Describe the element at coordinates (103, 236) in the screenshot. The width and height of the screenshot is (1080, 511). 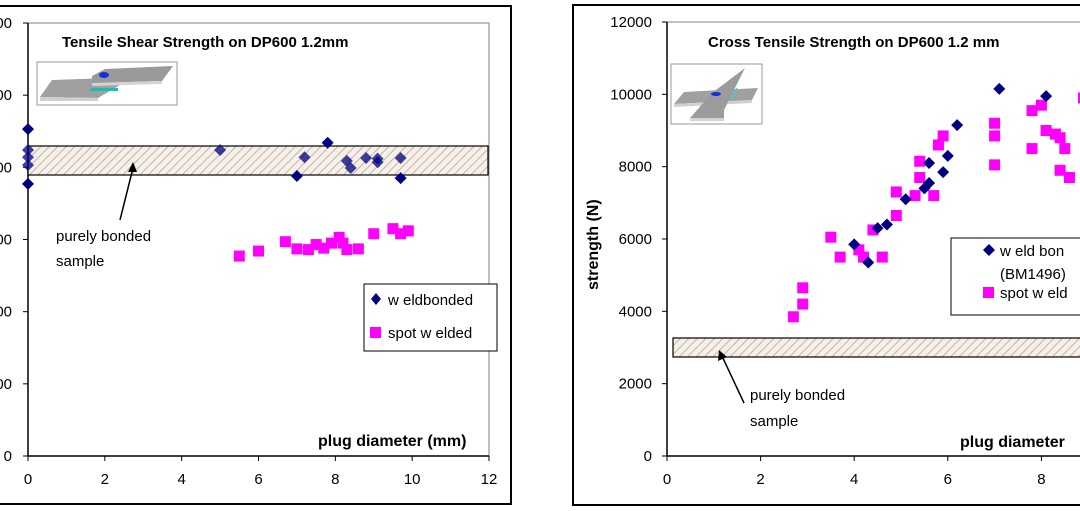
I see `left-annotation-line1: purely bonded` at that location.